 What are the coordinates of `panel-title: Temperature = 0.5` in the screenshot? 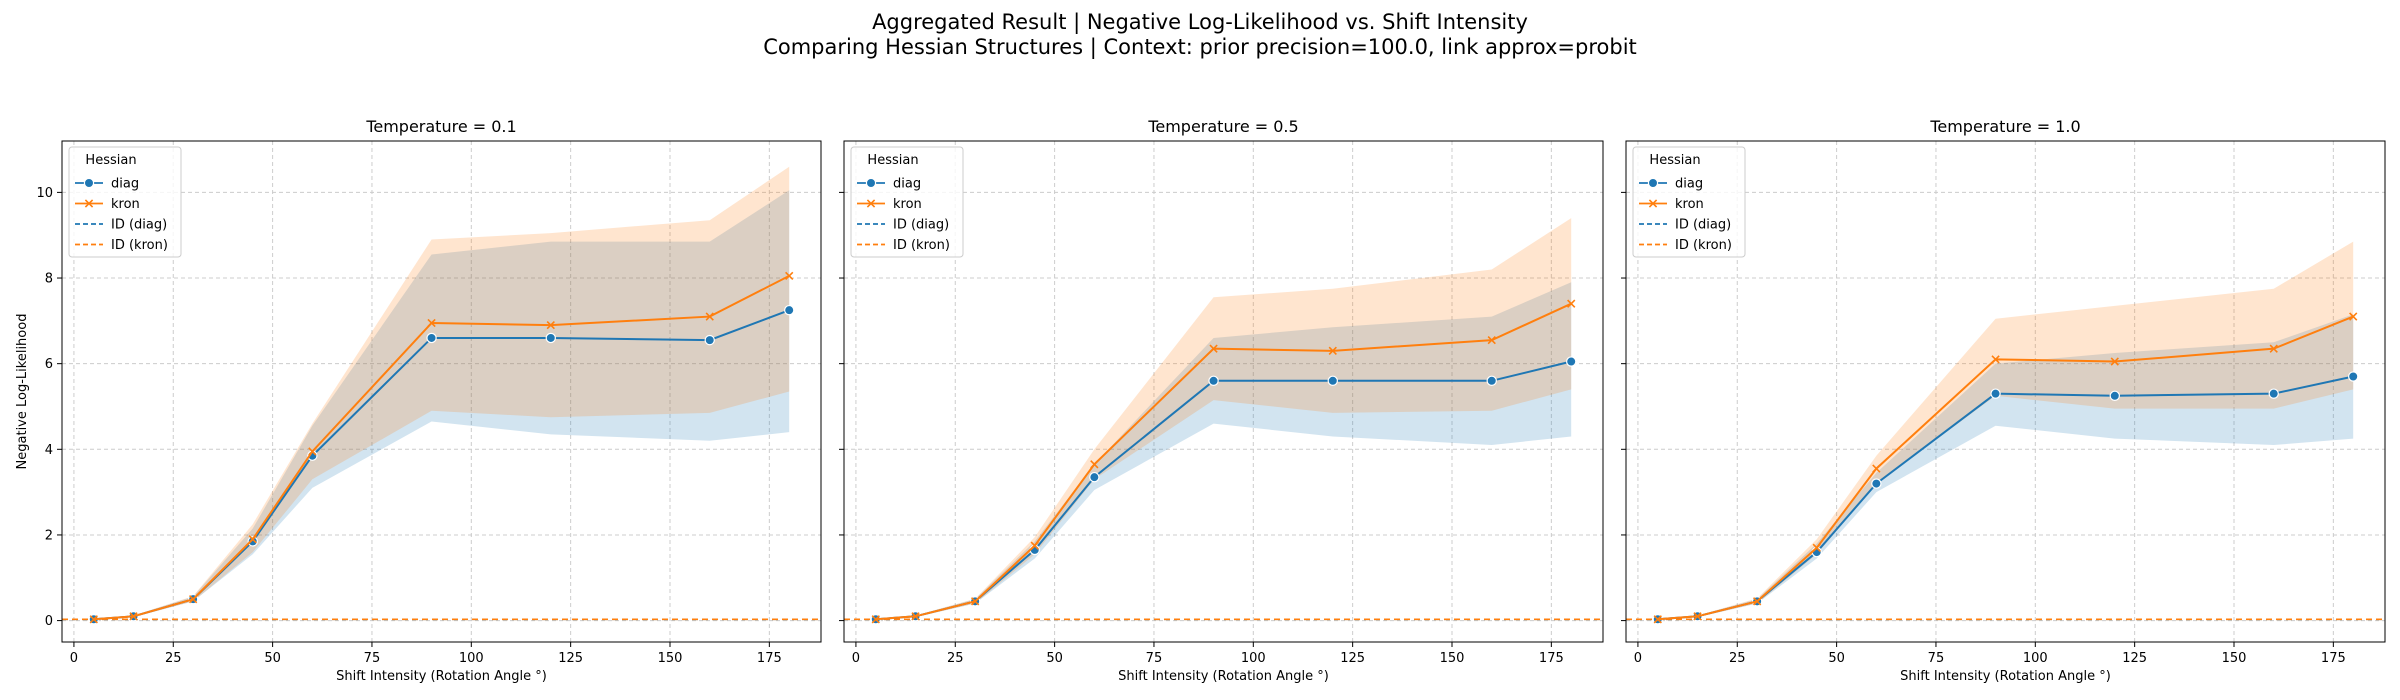 It's located at (1222, 126).